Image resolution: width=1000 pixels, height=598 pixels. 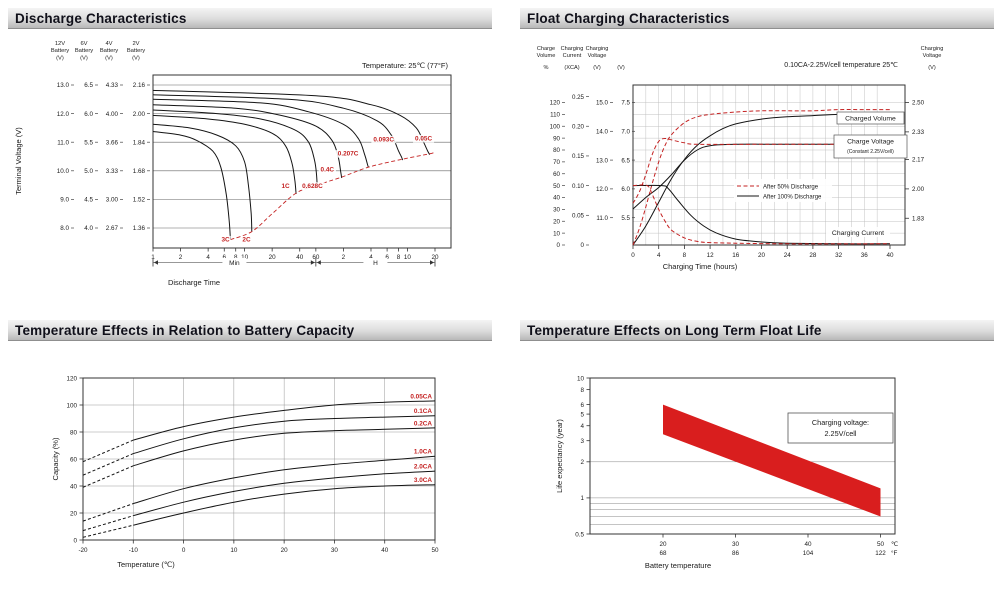 What do you see at coordinates (246, 239) in the screenshot?
I see `svg-text: 2C` at bounding box center [246, 239].